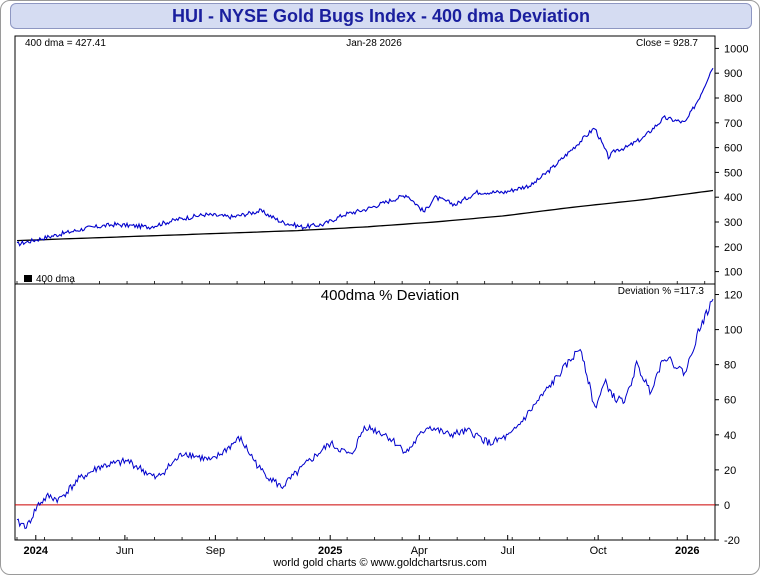 The width and height of the screenshot is (760, 575). Describe the element at coordinates (330, 551) in the screenshot. I see `x-tick-label: 2025` at that location.